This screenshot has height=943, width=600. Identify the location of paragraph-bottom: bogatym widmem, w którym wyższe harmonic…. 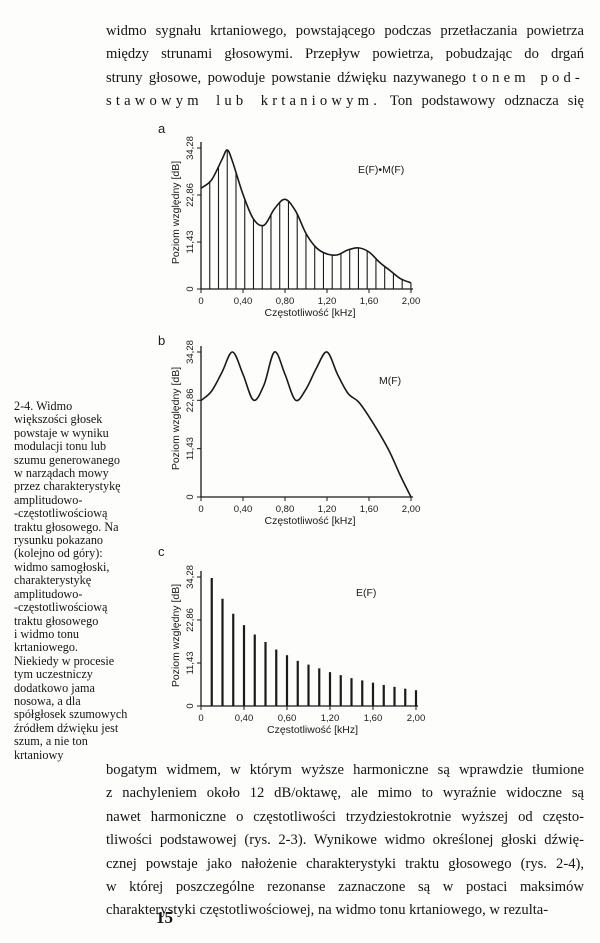
(345, 841).